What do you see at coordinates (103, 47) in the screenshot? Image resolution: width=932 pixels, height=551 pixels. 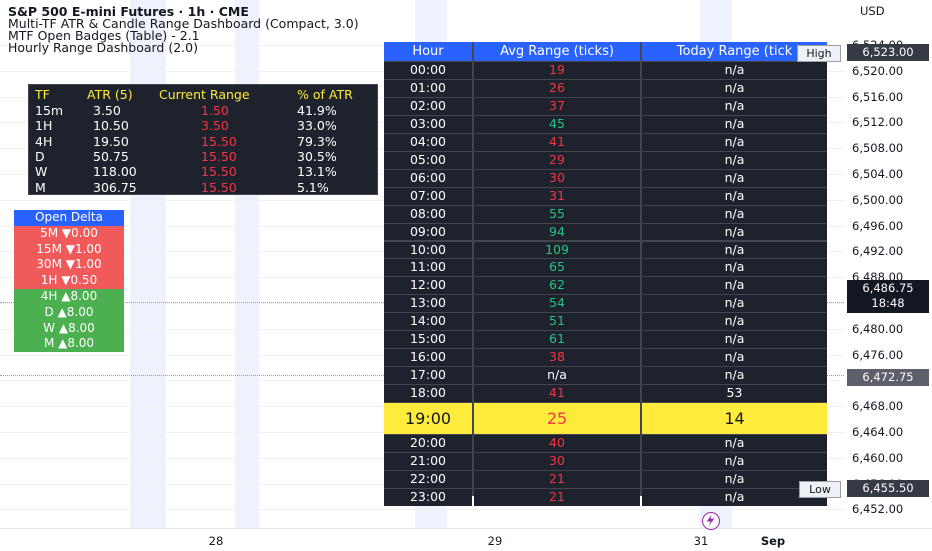 I see `indicator-legend-hourly: Hourly Range Dashboard (2.0)` at bounding box center [103, 47].